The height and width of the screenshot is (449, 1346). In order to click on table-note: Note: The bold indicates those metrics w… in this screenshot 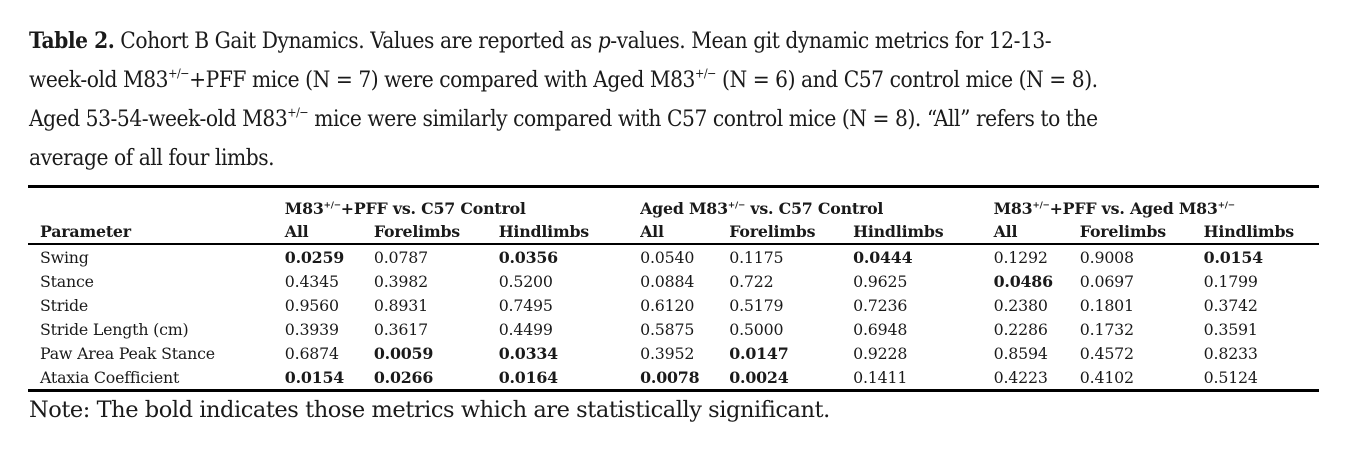, I will do `click(429, 410)`.